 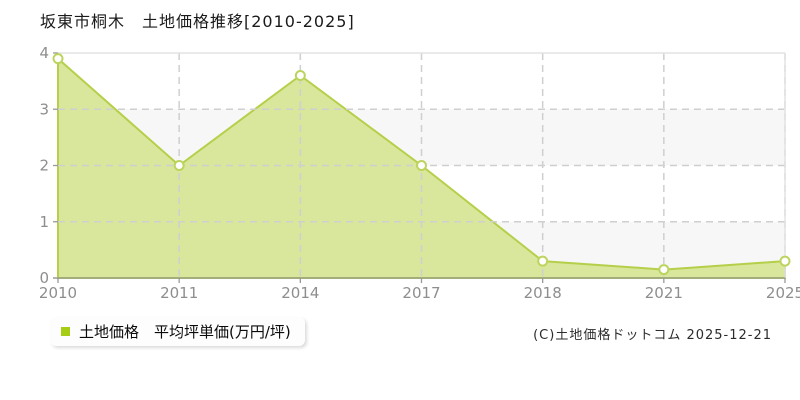 What do you see at coordinates (44, 109) in the screenshot?
I see `y-tick-label: 3` at bounding box center [44, 109].